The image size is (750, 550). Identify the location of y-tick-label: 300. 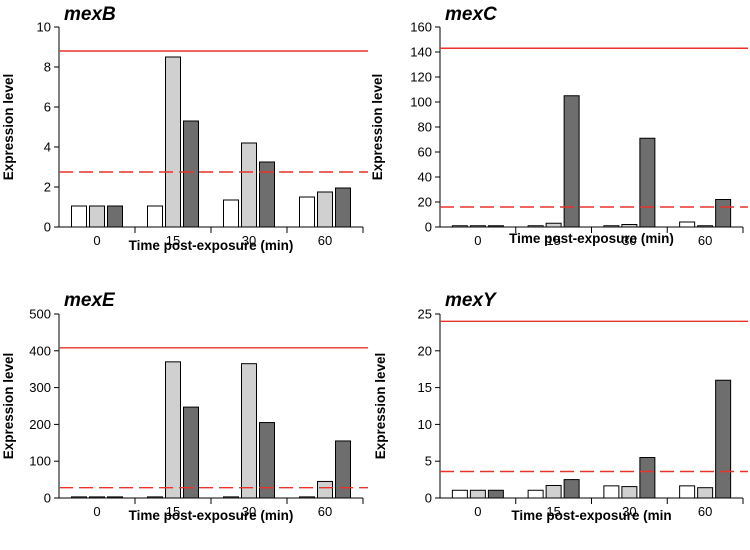
(40, 387).